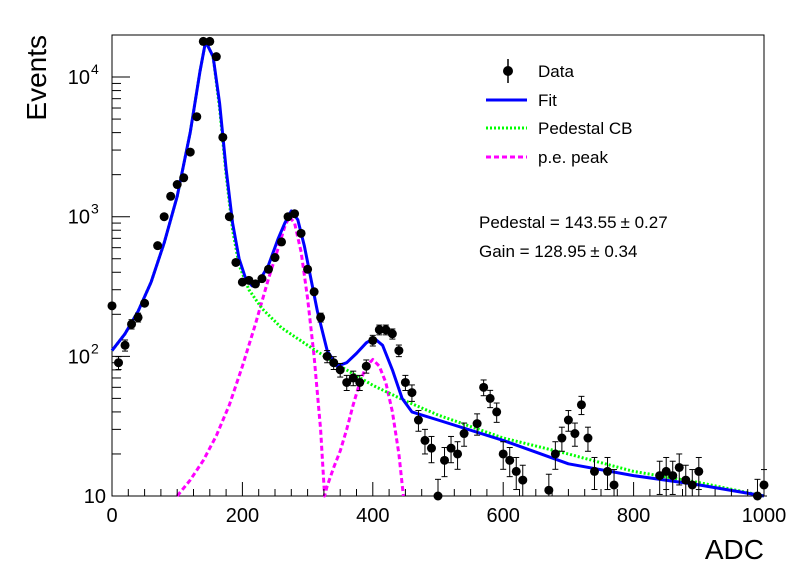  I want to click on pedestal-uncertainty: ± 0.27, so click(644, 222).